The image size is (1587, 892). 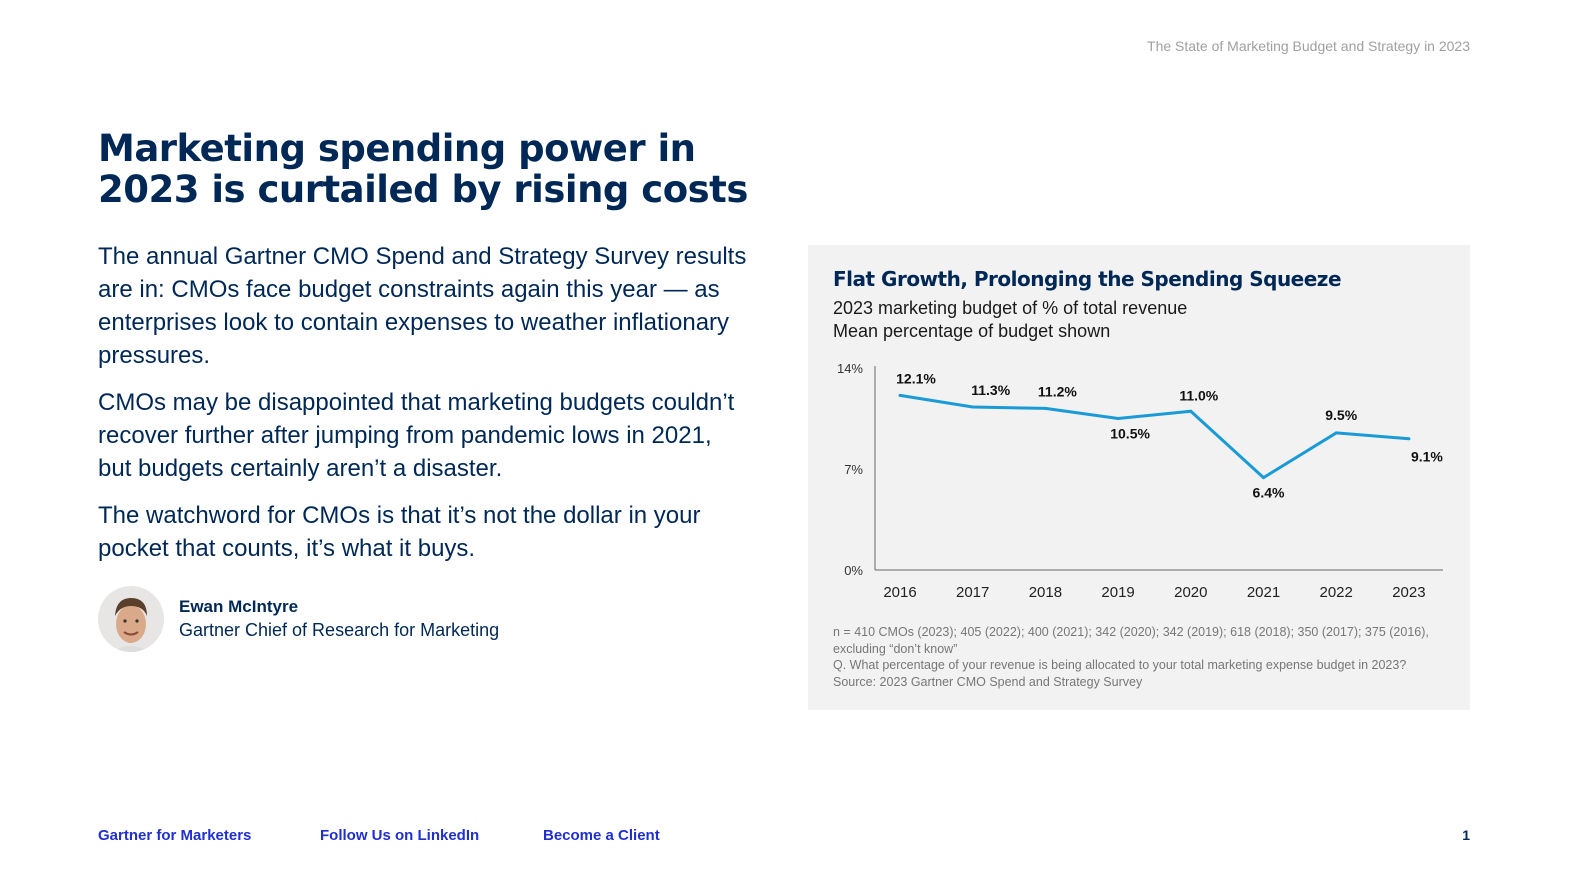 What do you see at coordinates (1117, 592) in the screenshot?
I see `x-tick-label: 2019` at bounding box center [1117, 592].